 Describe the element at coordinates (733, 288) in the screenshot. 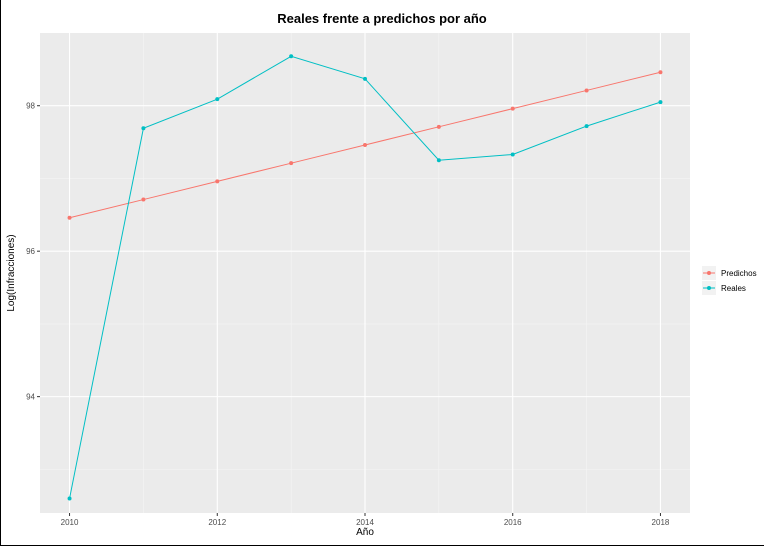

I see `legend-label-reales: Reales` at that location.